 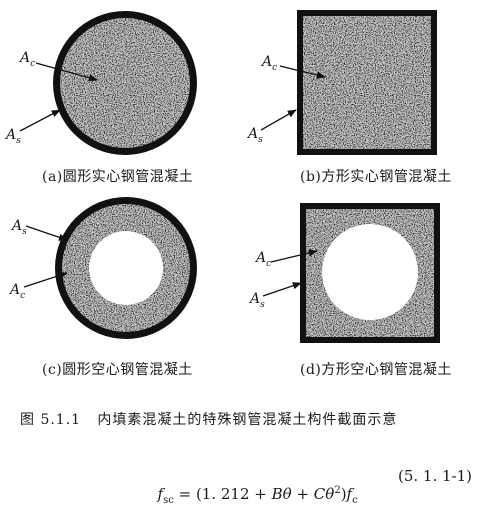 I want to click on panel-b-section, so click(x=367, y=82).